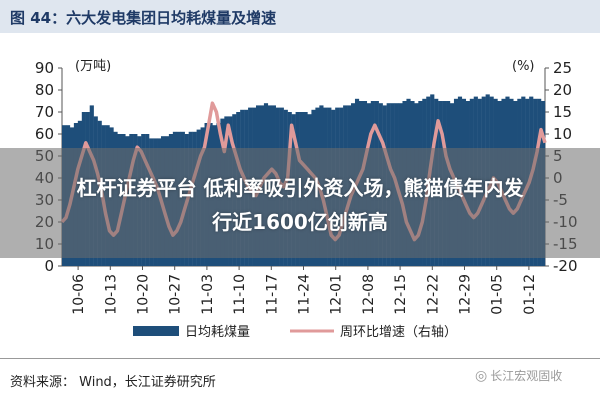  Describe the element at coordinates (44, 112) in the screenshot. I see `left-axis-tick-label: 70` at that location.